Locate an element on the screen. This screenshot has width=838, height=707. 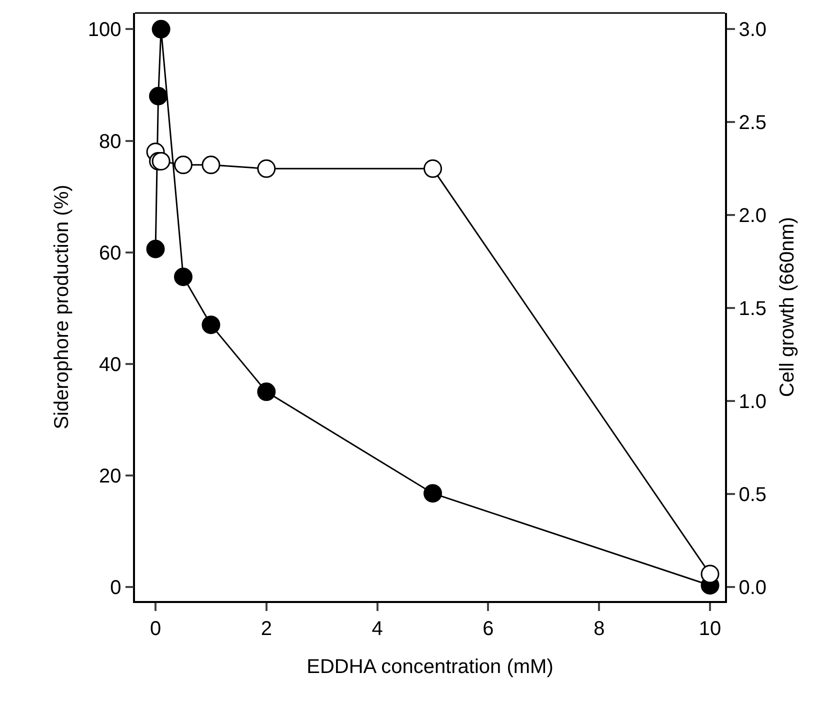
y-tick-label: 80 is located at coordinates (110, 141).